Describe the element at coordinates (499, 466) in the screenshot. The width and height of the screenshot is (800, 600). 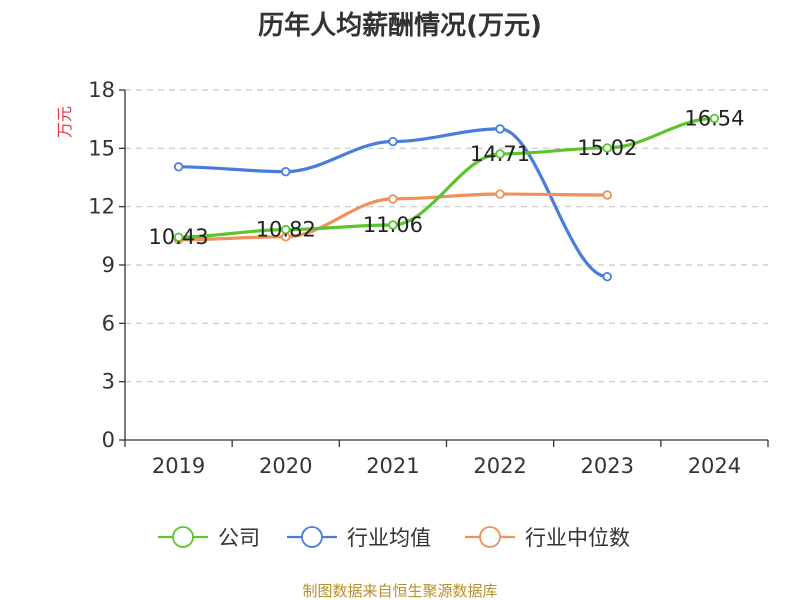
I see `x-tick-label: 2022` at that location.